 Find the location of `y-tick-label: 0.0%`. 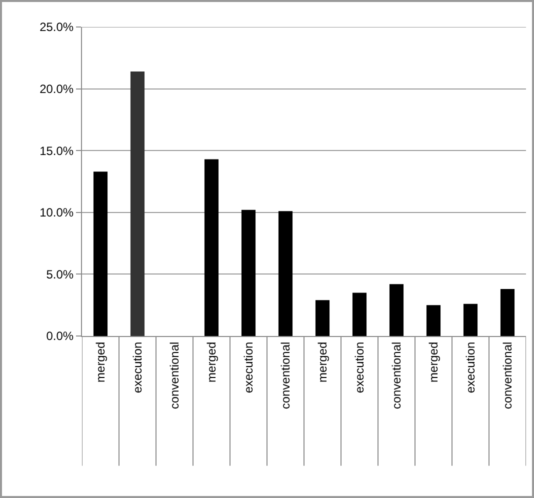

y-tick-label: 0.0% is located at coordinates (60, 336).